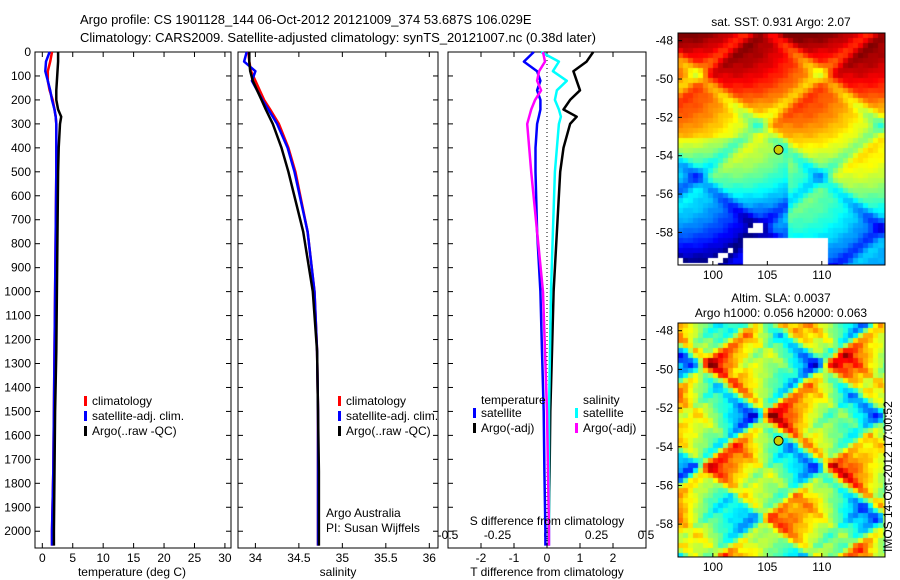 This screenshot has width=900, height=580. What do you see at coordinates (448, 535) in the screenshot?
I see `s-diff-tick-label: -0.5` at bounding box center [448, 535].